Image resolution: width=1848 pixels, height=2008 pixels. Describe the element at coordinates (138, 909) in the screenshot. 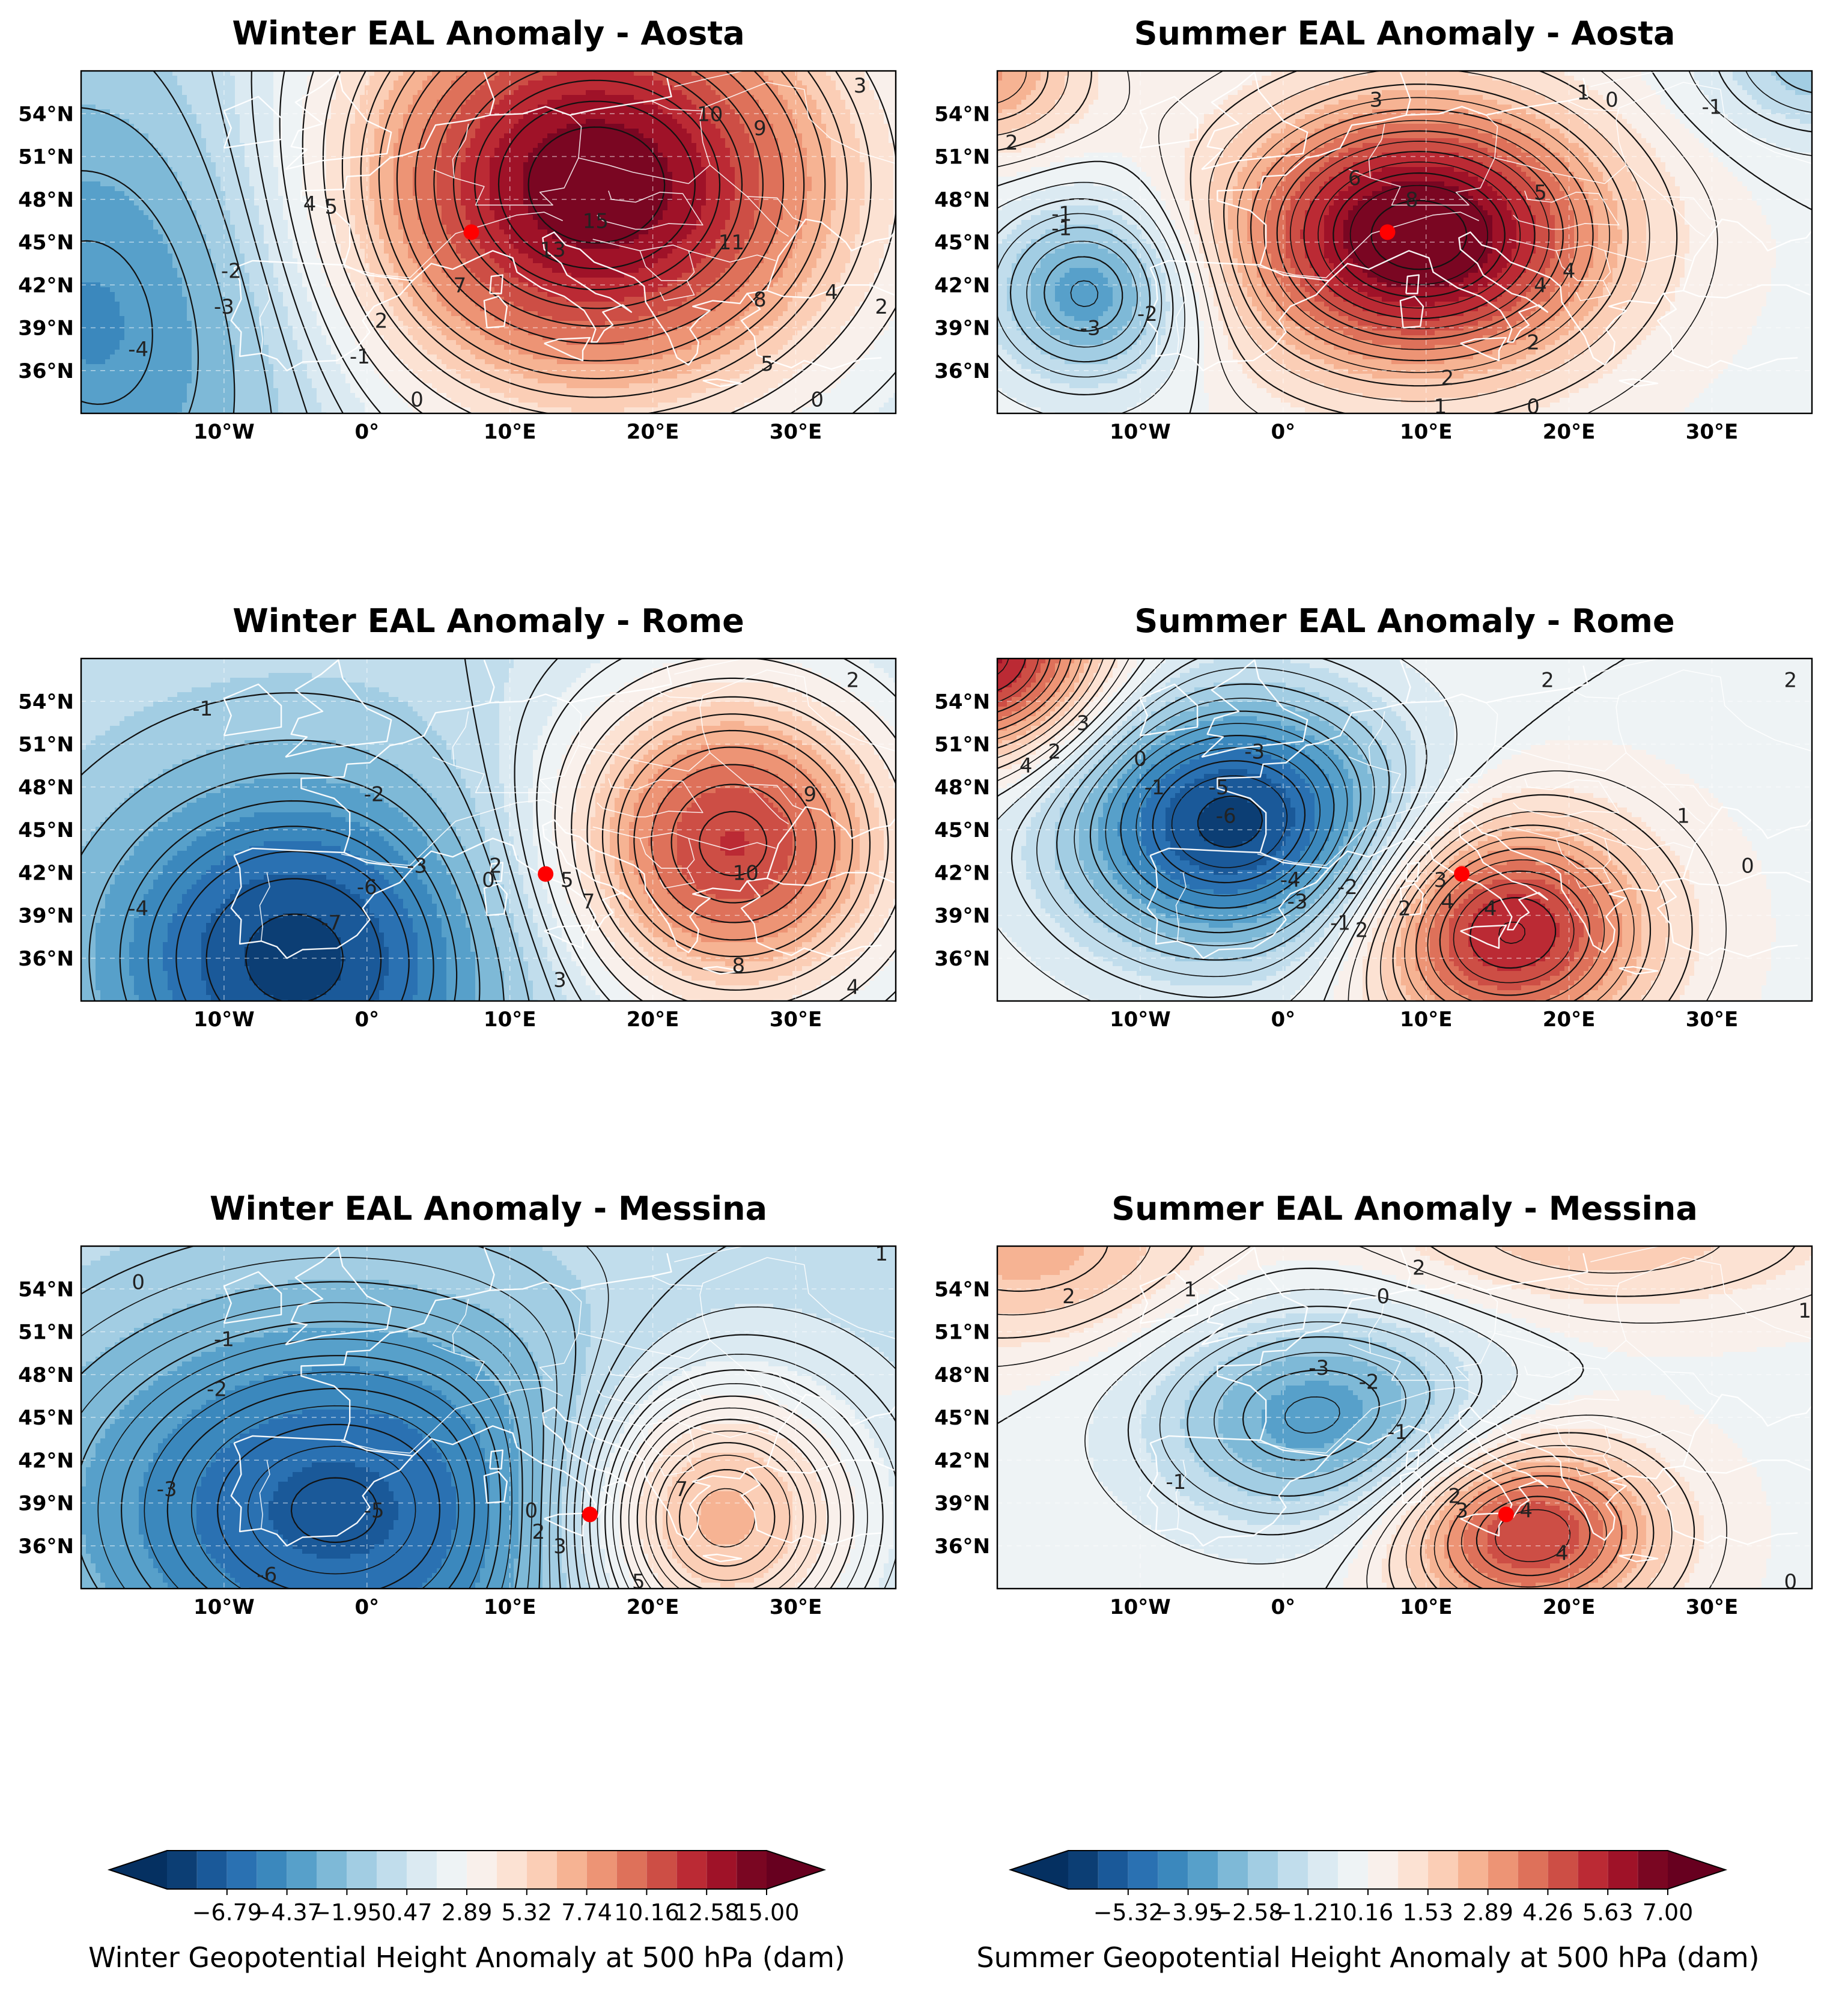

I see `contour-label: -4` at that location.